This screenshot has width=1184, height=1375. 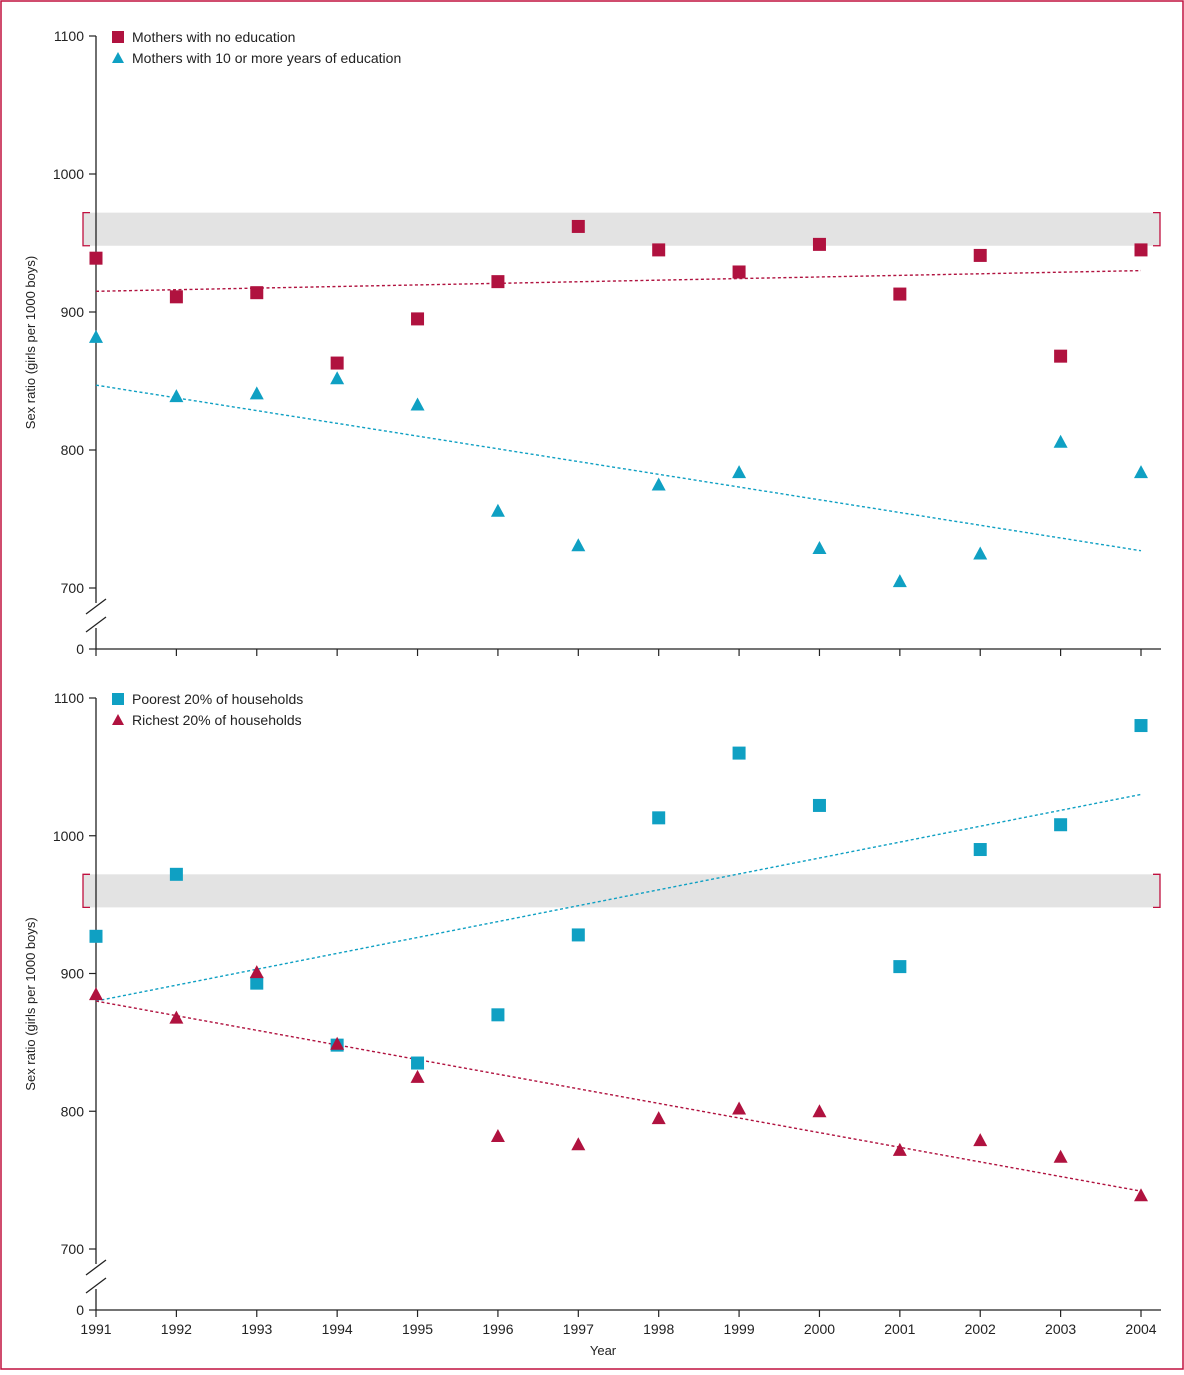 What do you see at coordinates (213, 37) in the screenshot?
I see `legend-label: Mothers with no education` at bounding box center [213, 37].